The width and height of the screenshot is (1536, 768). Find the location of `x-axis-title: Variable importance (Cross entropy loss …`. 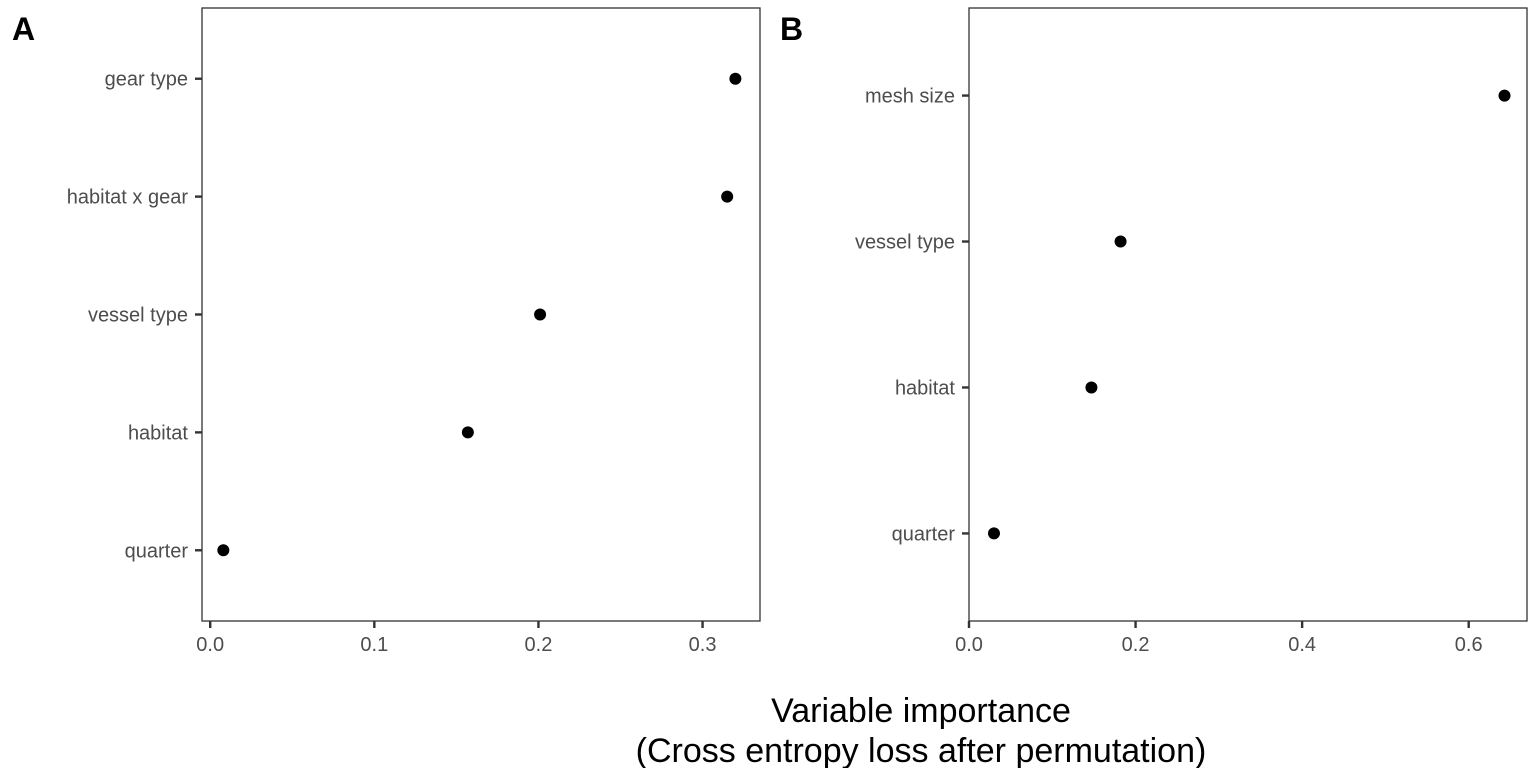

x-axis-title: Variable importance (Cross entropy loss … is located at coordinates (921, 730).